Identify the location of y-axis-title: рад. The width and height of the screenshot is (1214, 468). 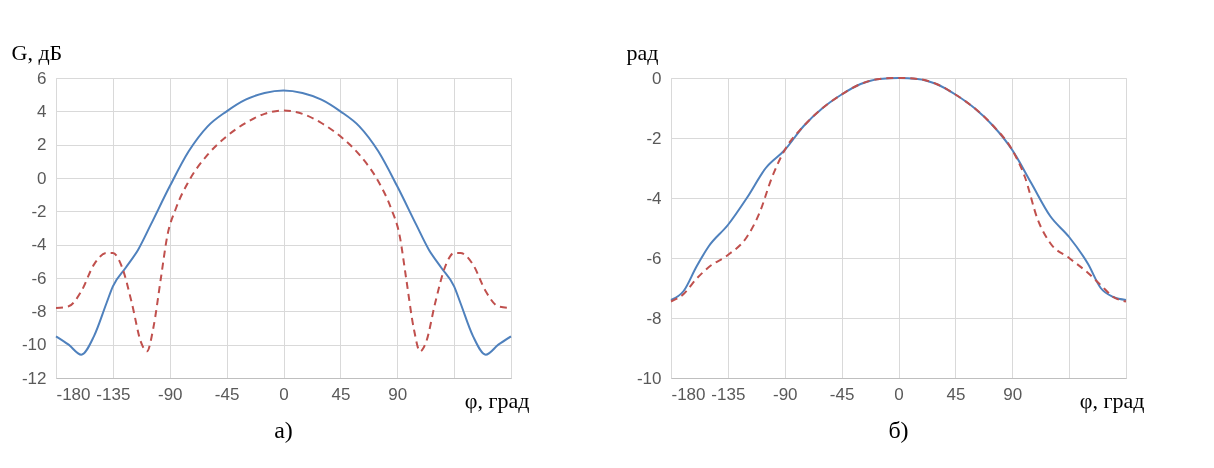
(642, 52).